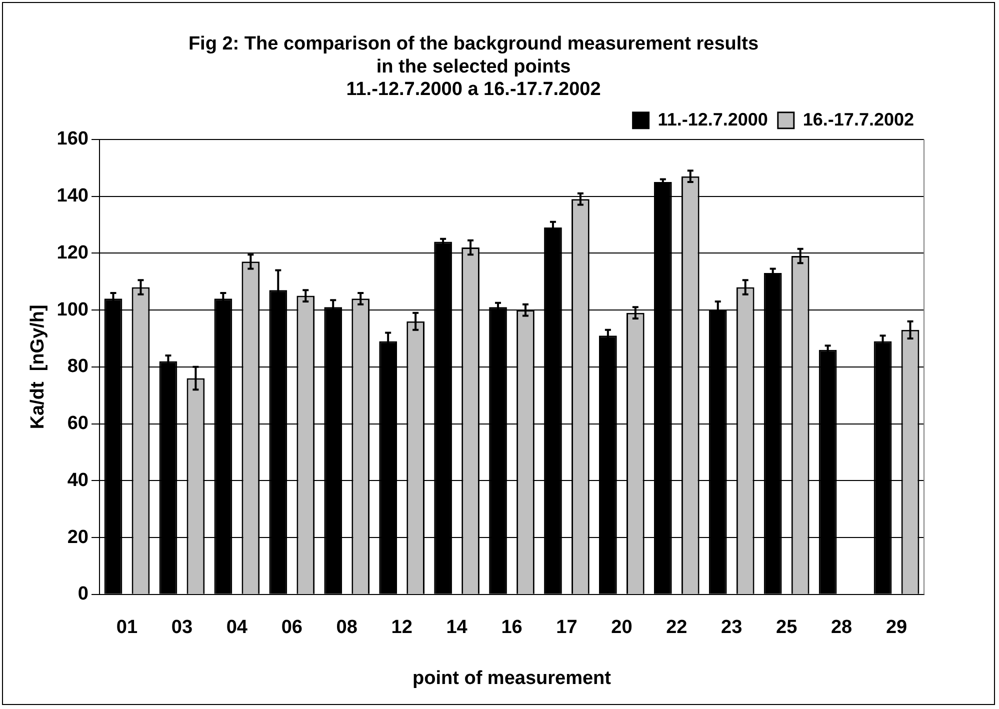  I want to click on y-tick-label: 160, so click(72, 139).